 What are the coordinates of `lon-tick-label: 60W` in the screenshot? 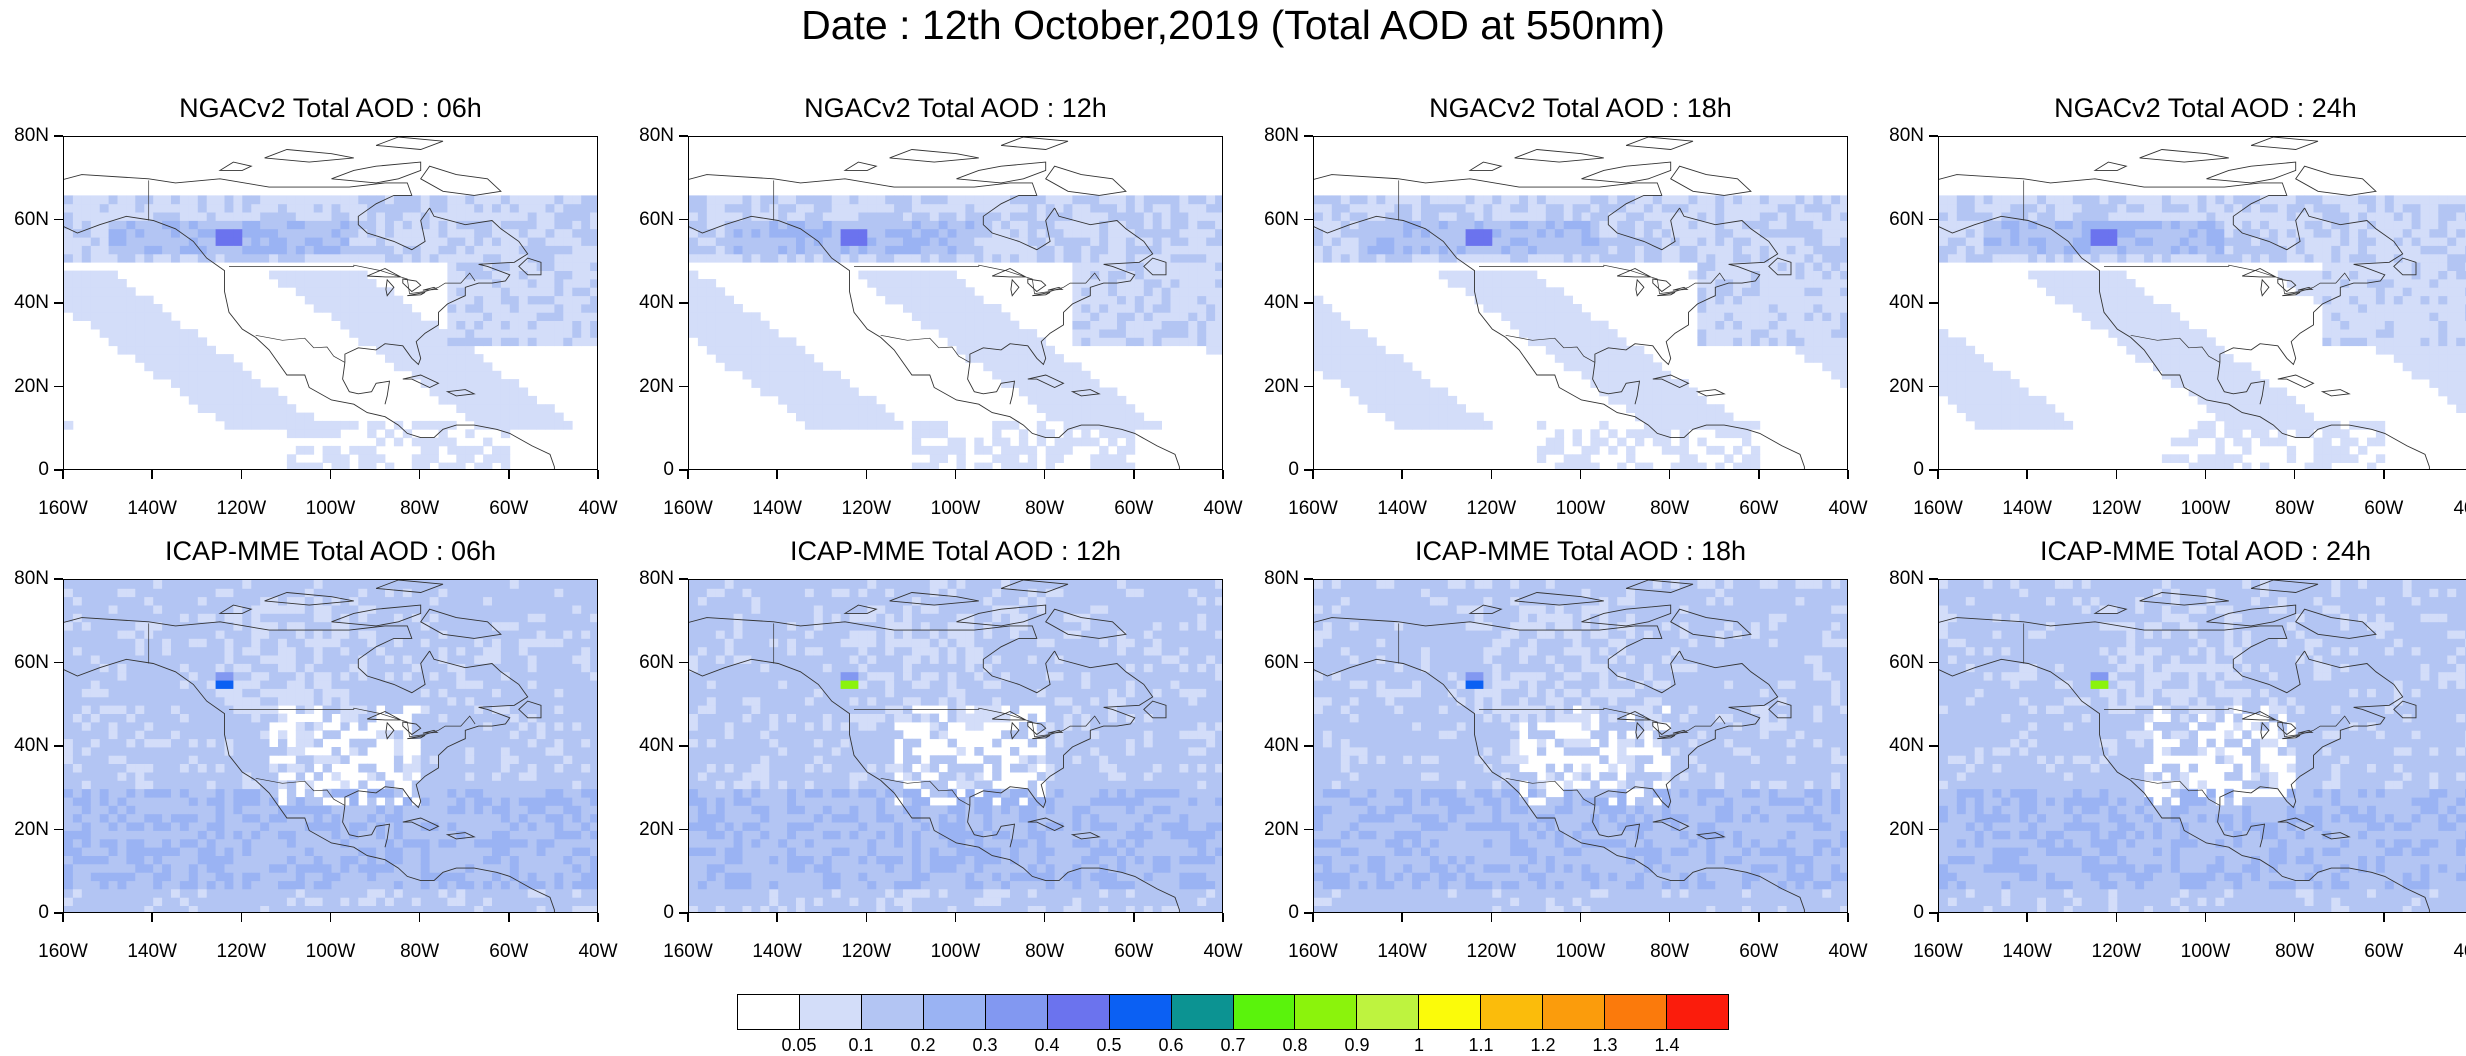 It's located at (2384, 508).